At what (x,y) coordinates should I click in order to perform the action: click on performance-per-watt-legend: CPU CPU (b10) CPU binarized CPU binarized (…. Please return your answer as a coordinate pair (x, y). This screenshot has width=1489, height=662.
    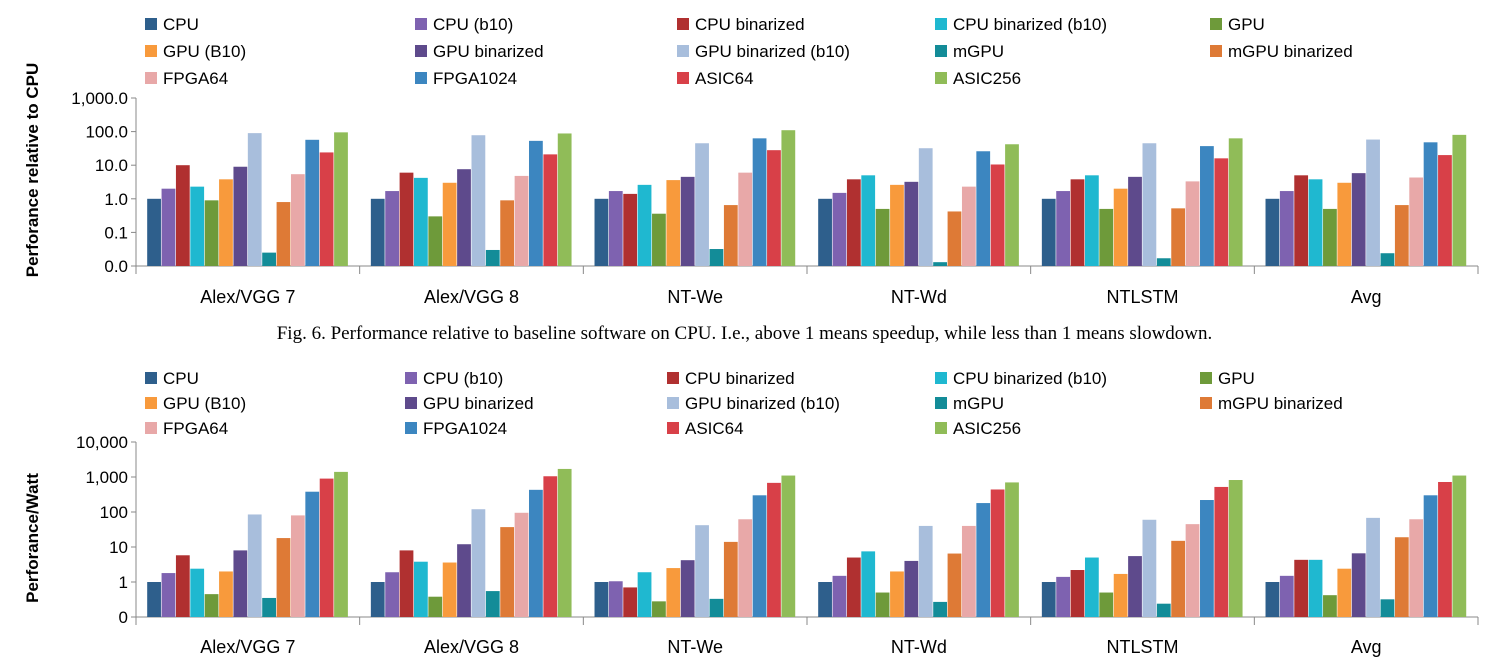
    Looking at the image, I should click on (744, 403).